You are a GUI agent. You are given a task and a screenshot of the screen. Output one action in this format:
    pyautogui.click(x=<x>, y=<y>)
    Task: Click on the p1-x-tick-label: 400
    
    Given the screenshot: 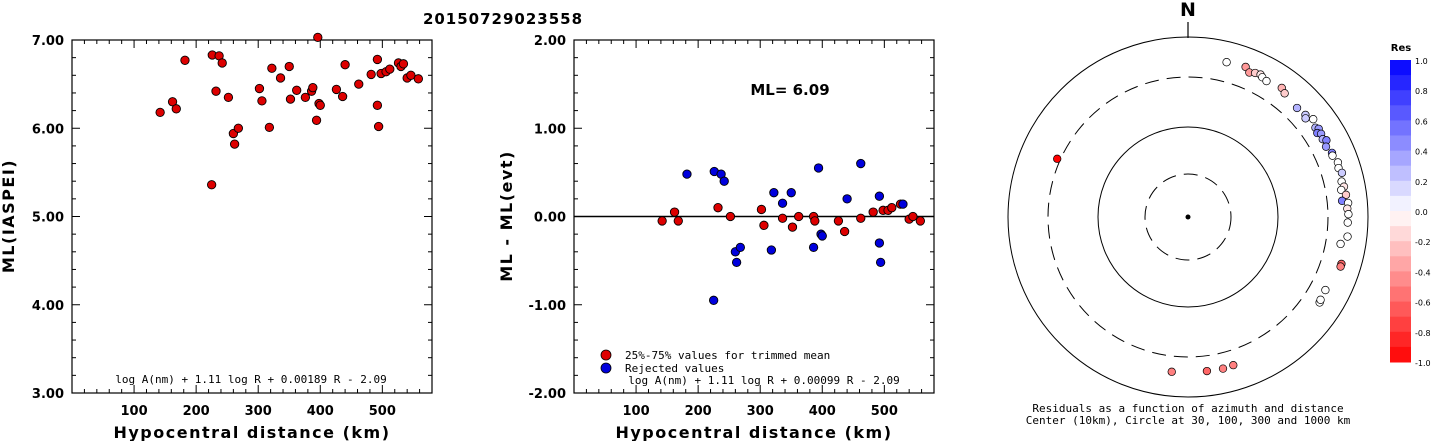 What is the action you would take?
    pyautogui.click(x=320, y=411)
    